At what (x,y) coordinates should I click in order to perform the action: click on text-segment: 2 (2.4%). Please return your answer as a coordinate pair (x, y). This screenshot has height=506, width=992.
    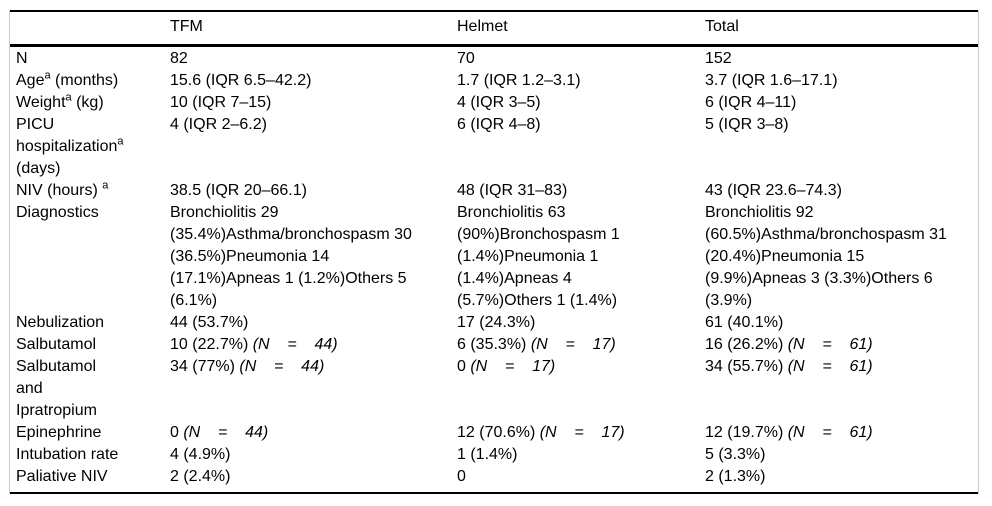
    Looking at the image, I should click on (200, 476).